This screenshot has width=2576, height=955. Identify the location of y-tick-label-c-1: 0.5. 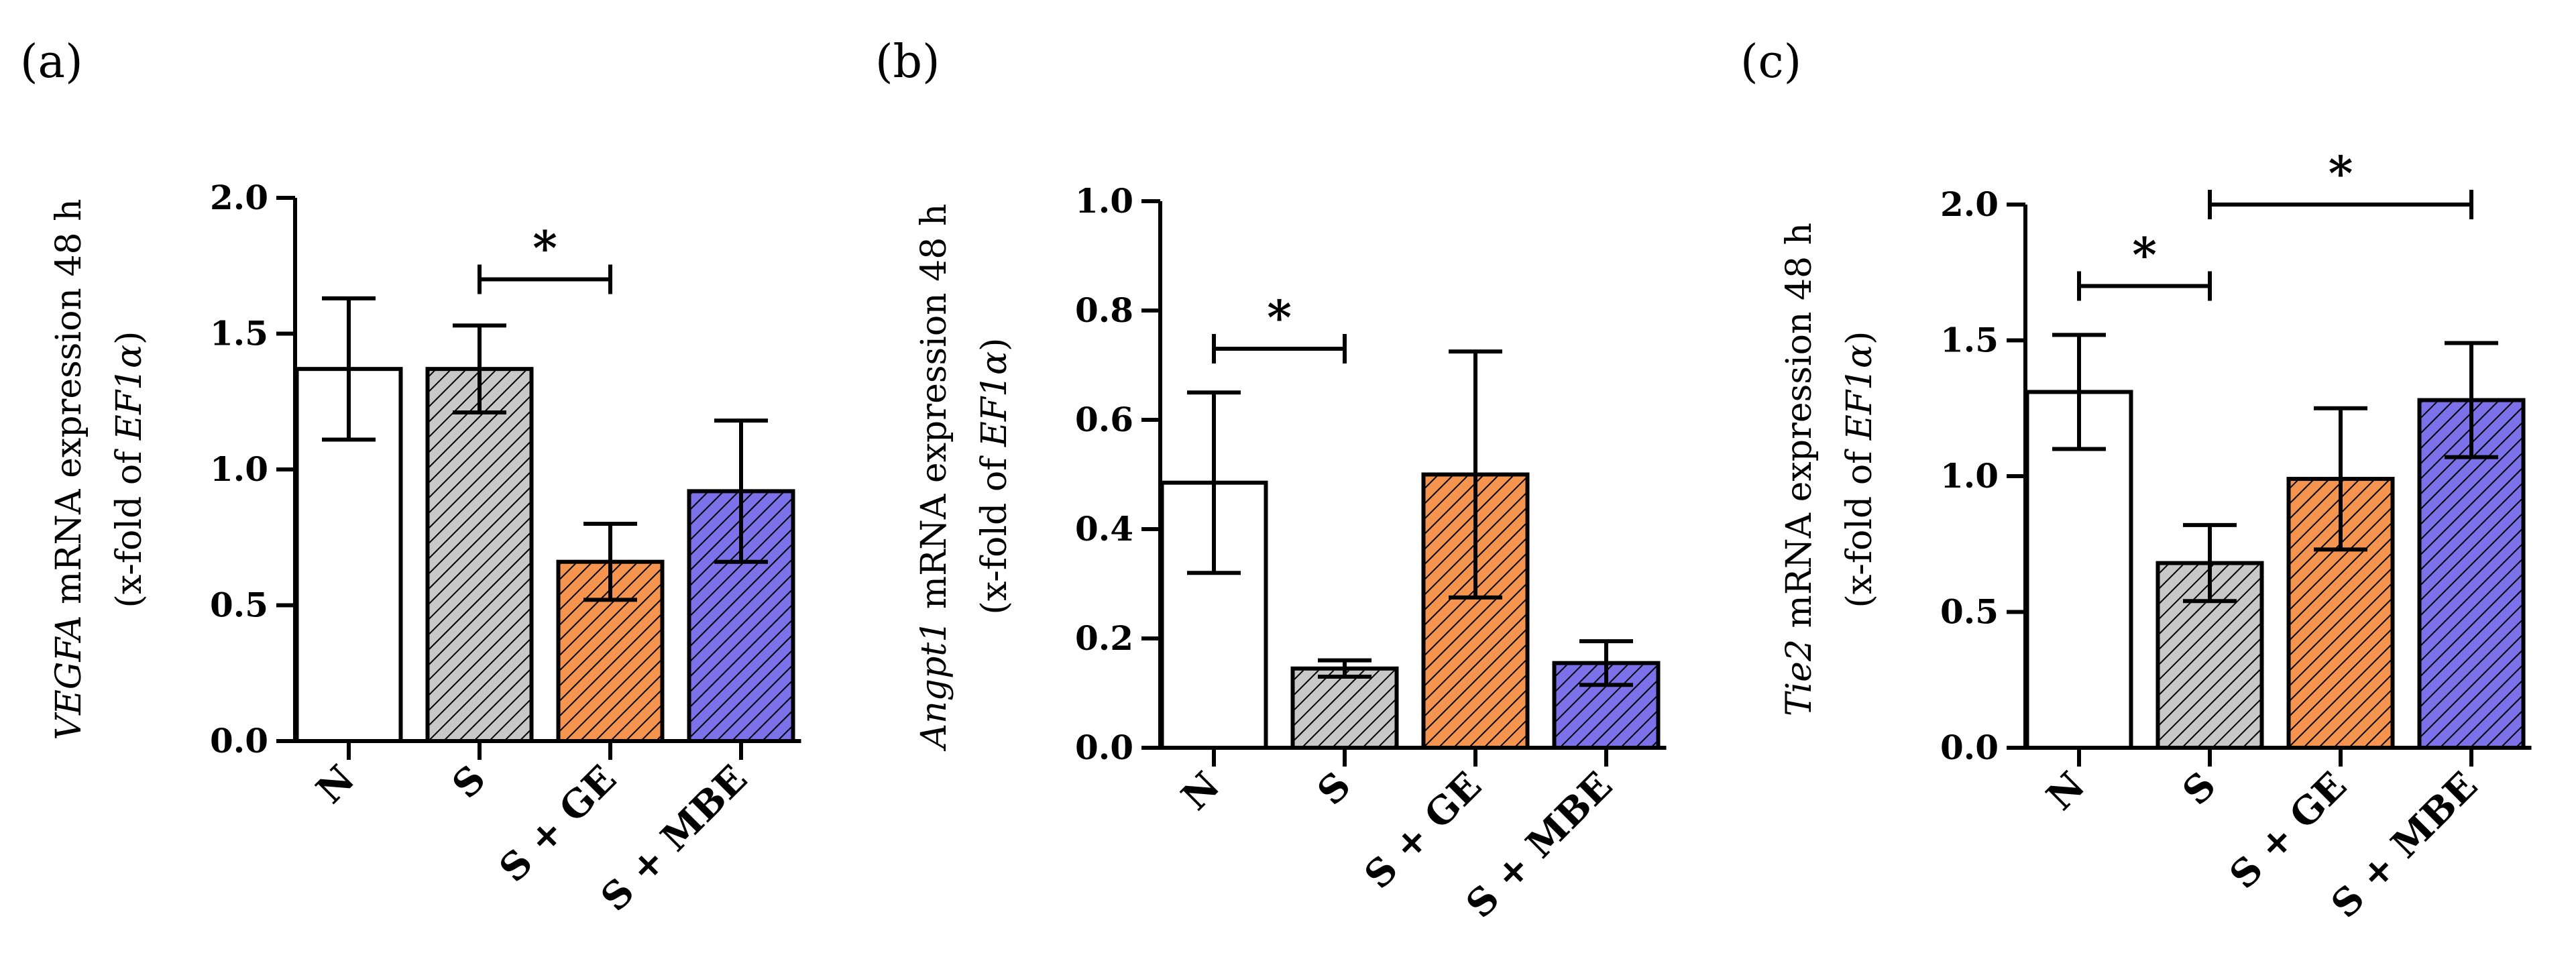
(1969, 612).